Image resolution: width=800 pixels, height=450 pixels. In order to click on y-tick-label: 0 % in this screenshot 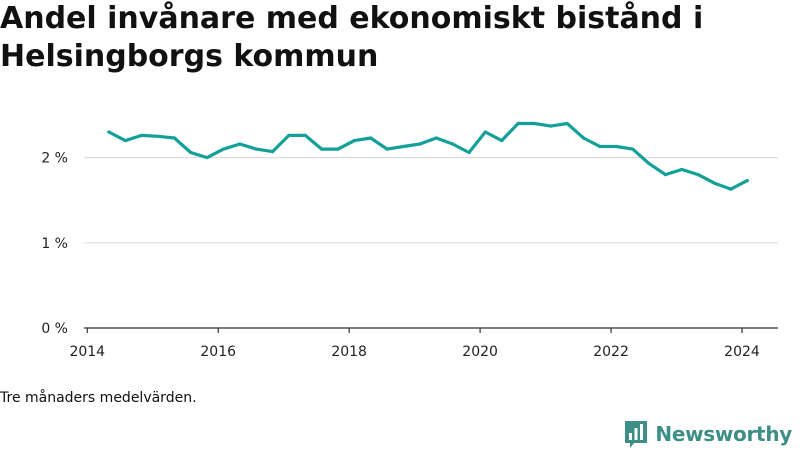, I will do `click(54, 329)`.